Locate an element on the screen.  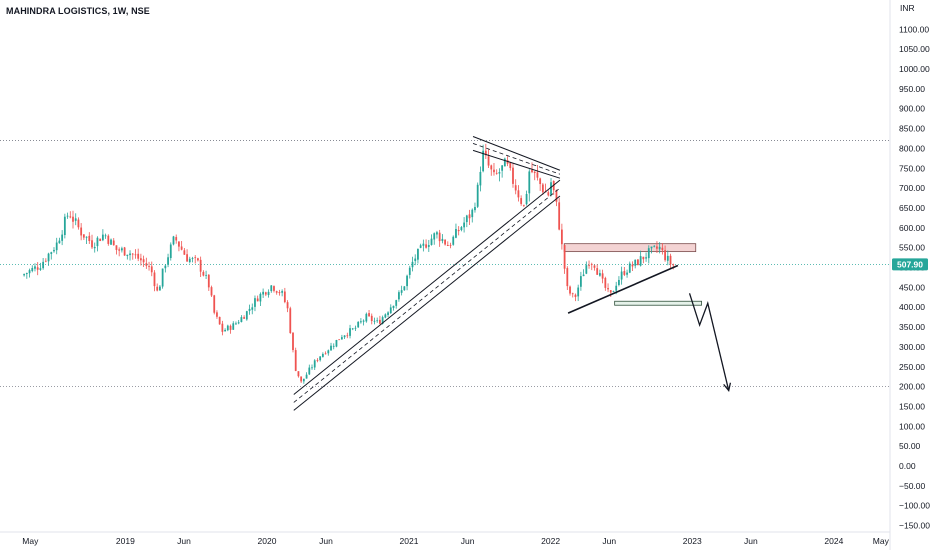
y-tick-label: 0.00 is located at coordinates (907, 466).